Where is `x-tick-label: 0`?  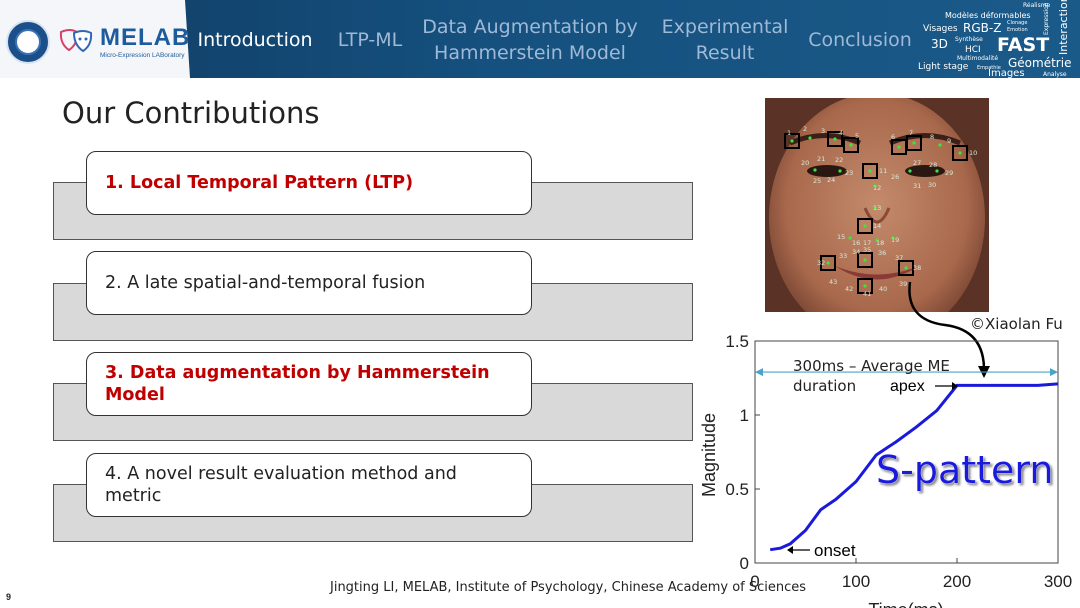 x-tick-label: 0 is located at coordinates (754, 581).